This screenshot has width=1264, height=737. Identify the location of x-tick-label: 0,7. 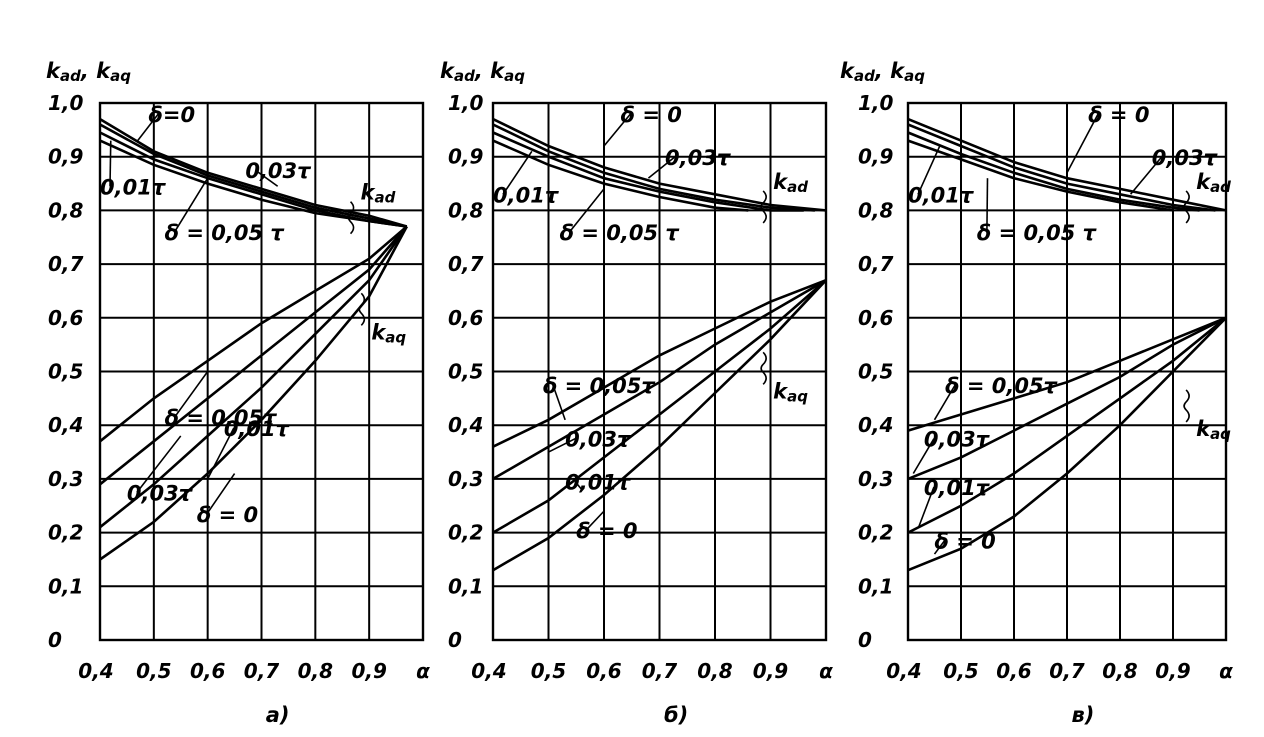
(1067, 671).